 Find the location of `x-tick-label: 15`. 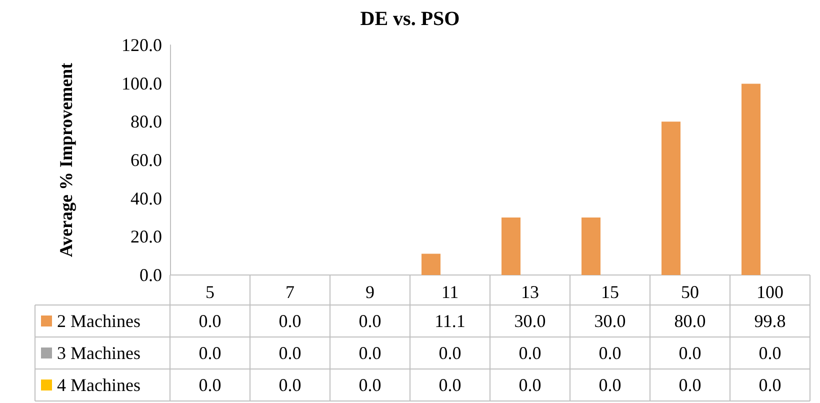

x-tick-label: 15 is located at coordinates (610, 292).